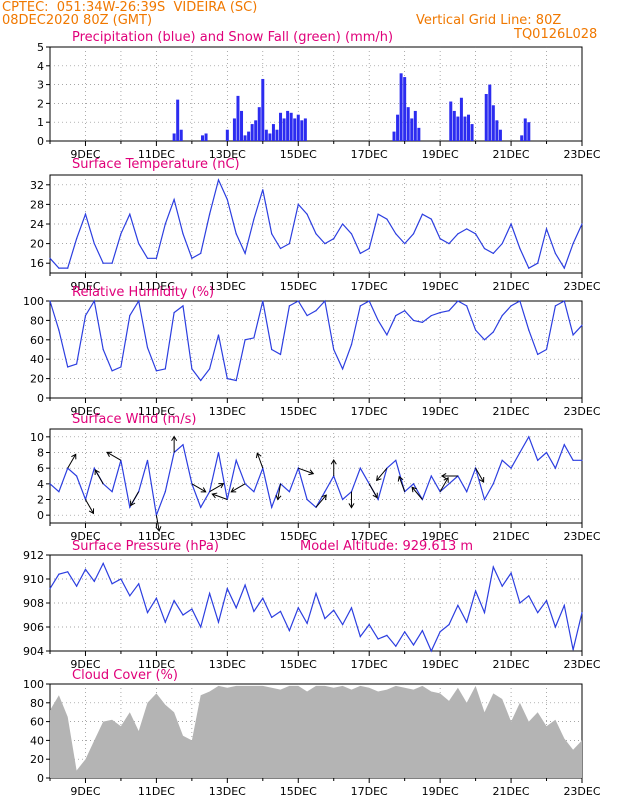 The width and height of the screenshot is (618, 800). What do you see at coordinates (37, 722) in the screenshot?
I see `cloud-ytick-label: 60` at bounding box center [37, 722].